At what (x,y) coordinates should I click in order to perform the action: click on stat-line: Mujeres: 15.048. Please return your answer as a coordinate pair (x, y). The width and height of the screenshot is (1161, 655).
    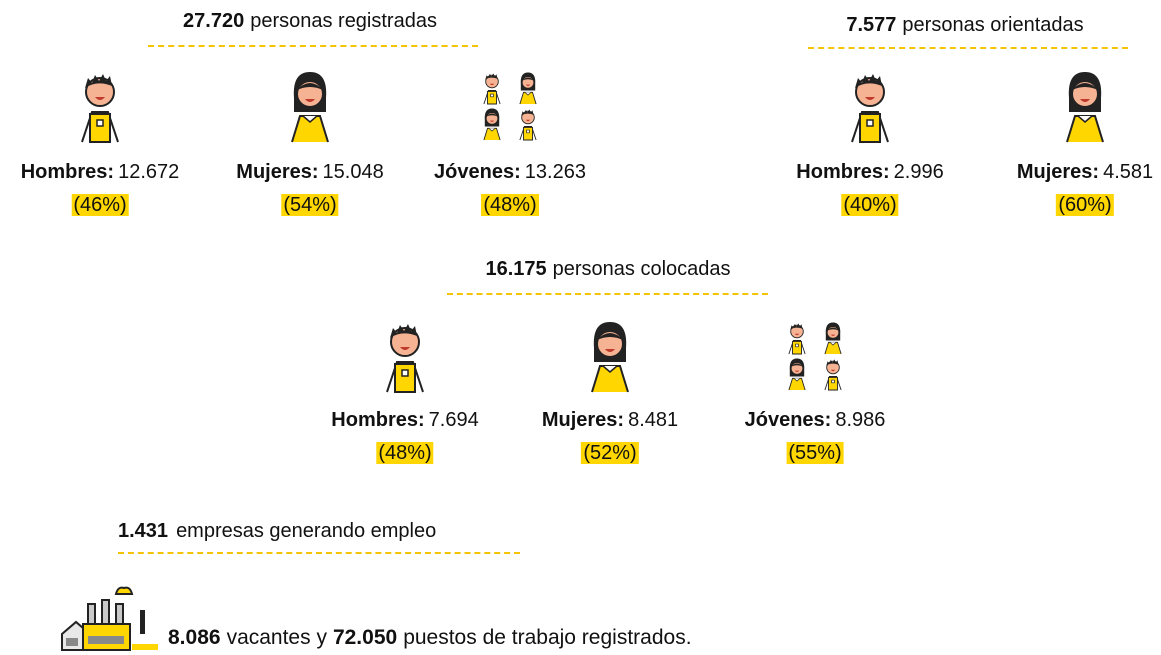
    Looking at the image, I should click on (309, 172).